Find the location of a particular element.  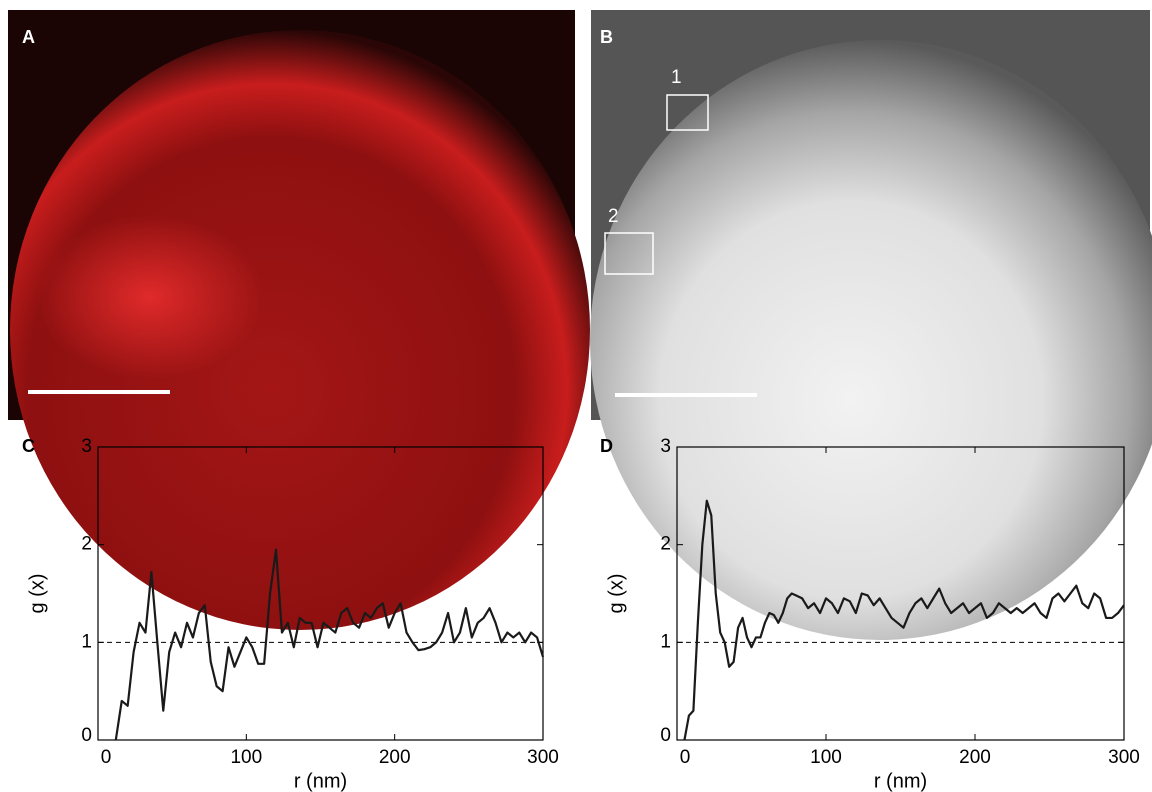

region-label: 1 is located at coordinates (676, 77).